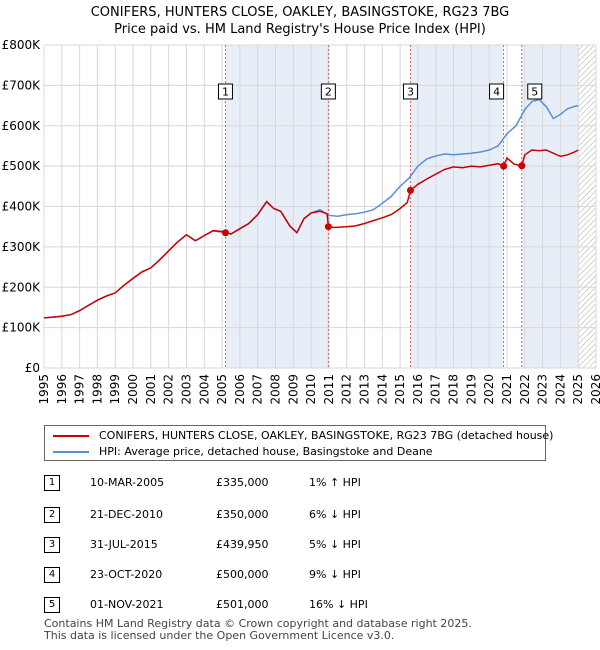 This screenshot has height=650, width=600. What do you see at coordinates (44, 389) in the screenshot?
I see `x-tick-label: 1995` at bounding box center [44, 389].